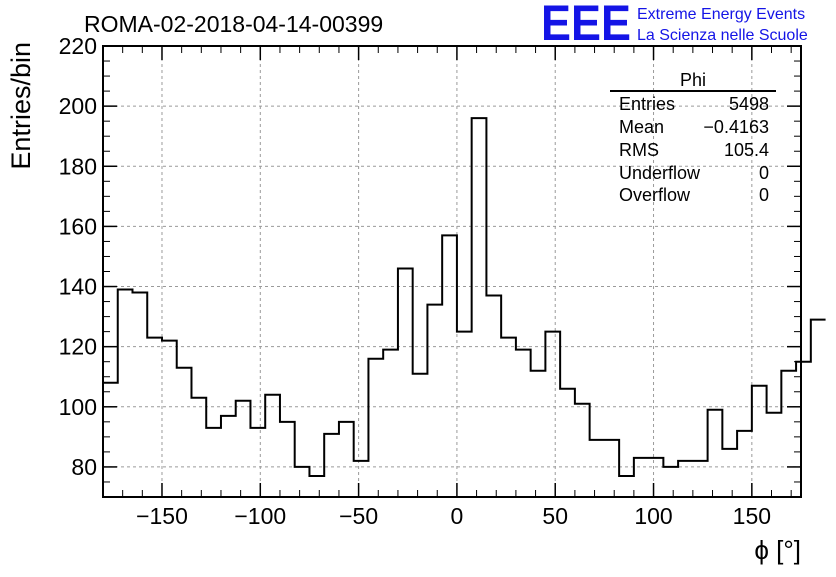  What do you see at coordinates (764, 173) in the screenshot?
I see `stats-value-underflow: 0` at bounding box center [764, 173].